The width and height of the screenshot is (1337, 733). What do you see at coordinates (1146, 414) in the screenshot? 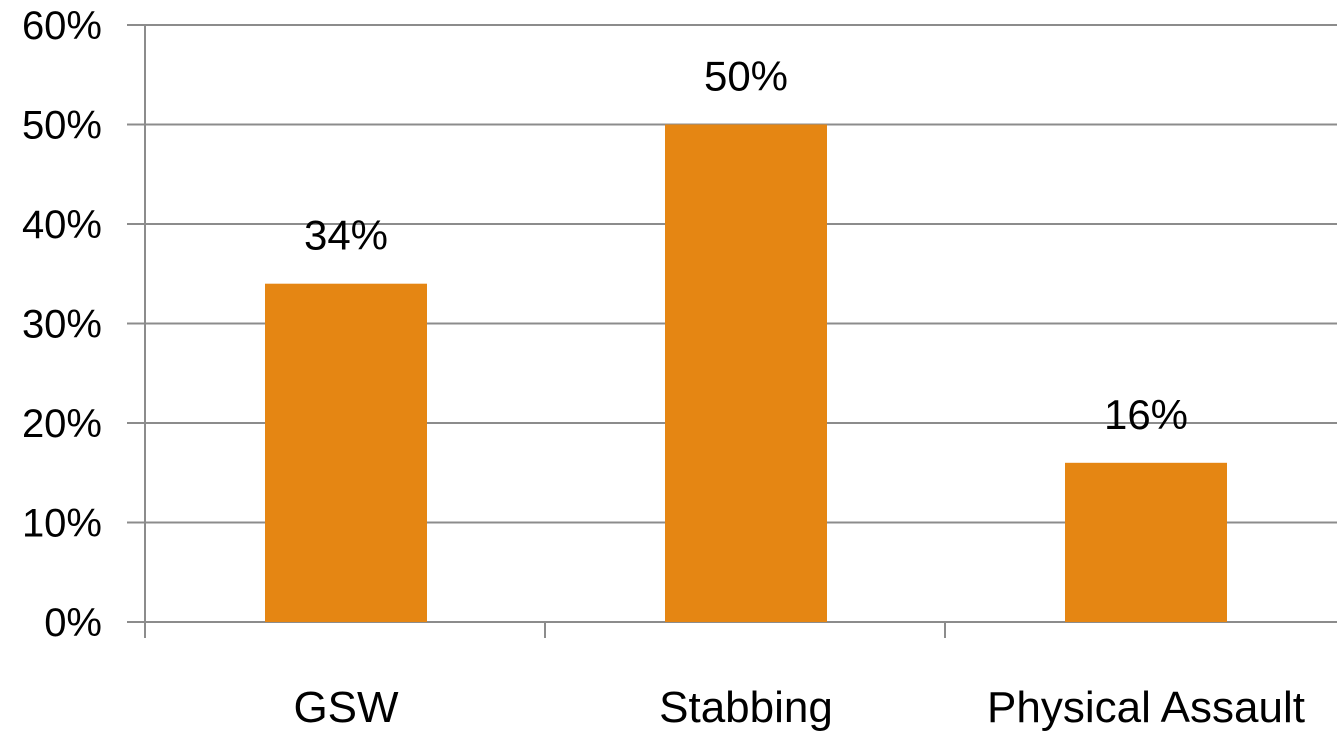
I see `data-label: 16%` at bounding box center [1146, 414].